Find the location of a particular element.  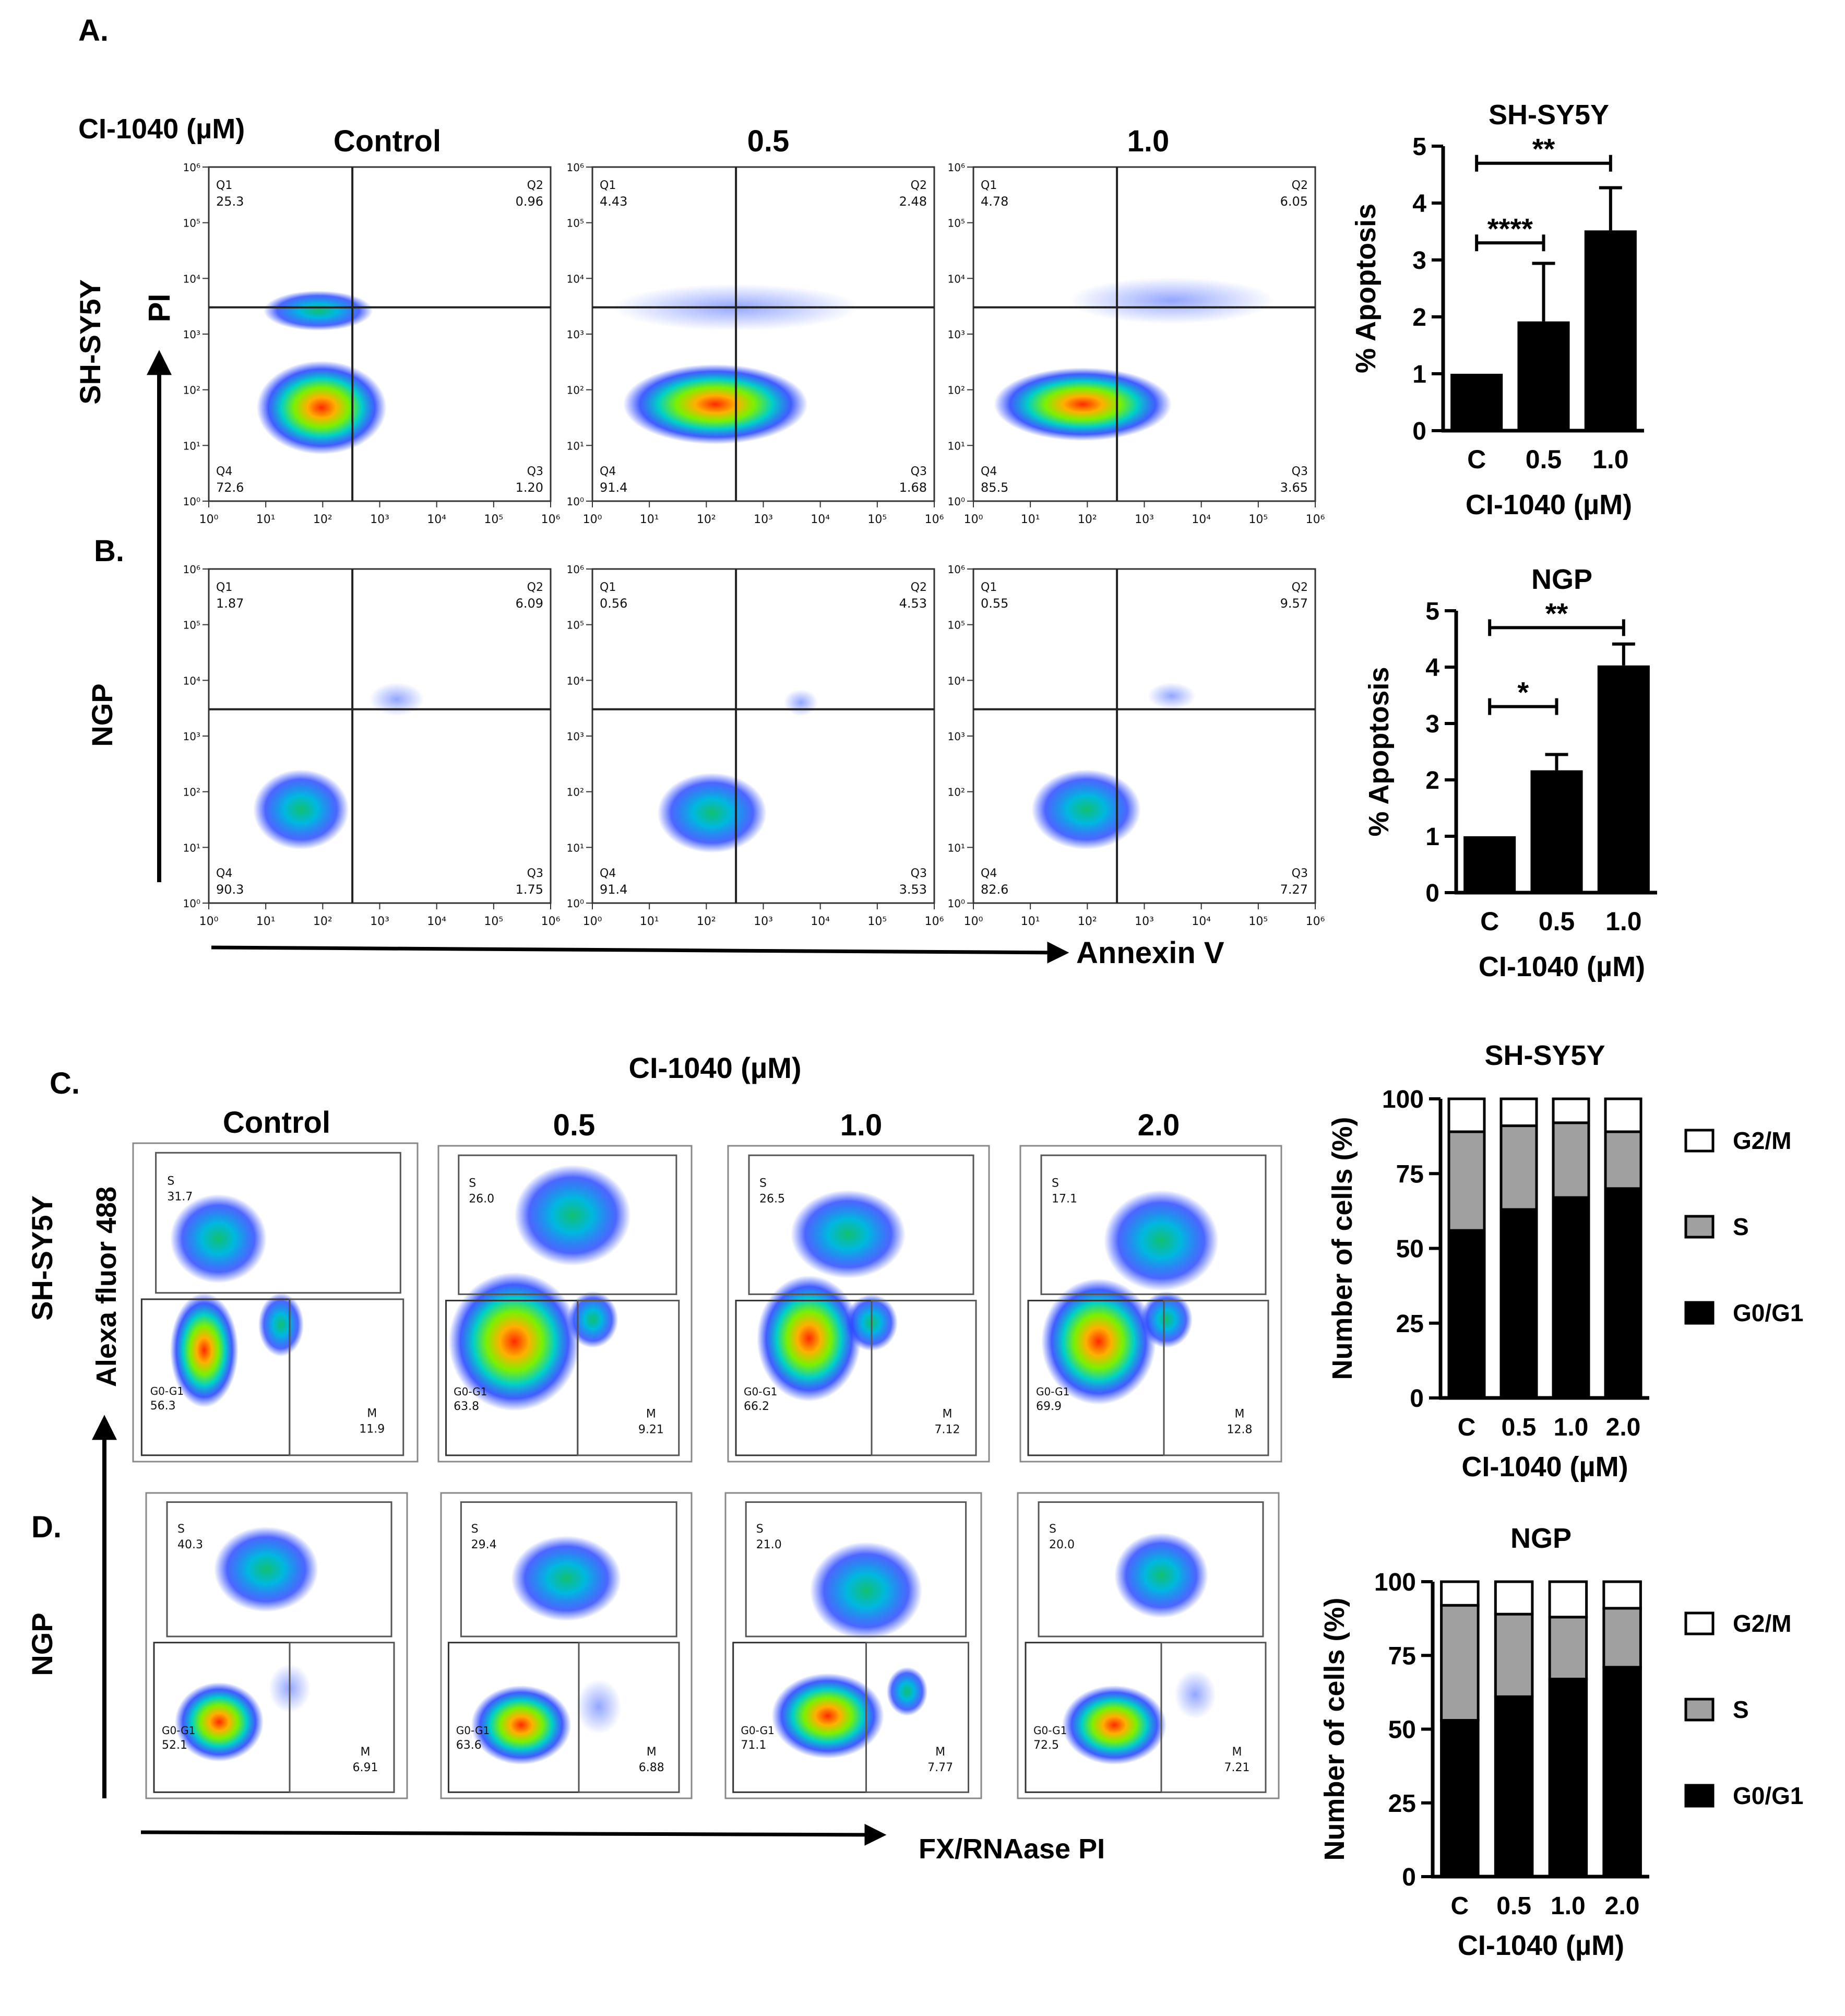

y-tick-label: 50 is located at coordinates (1410, 1249).